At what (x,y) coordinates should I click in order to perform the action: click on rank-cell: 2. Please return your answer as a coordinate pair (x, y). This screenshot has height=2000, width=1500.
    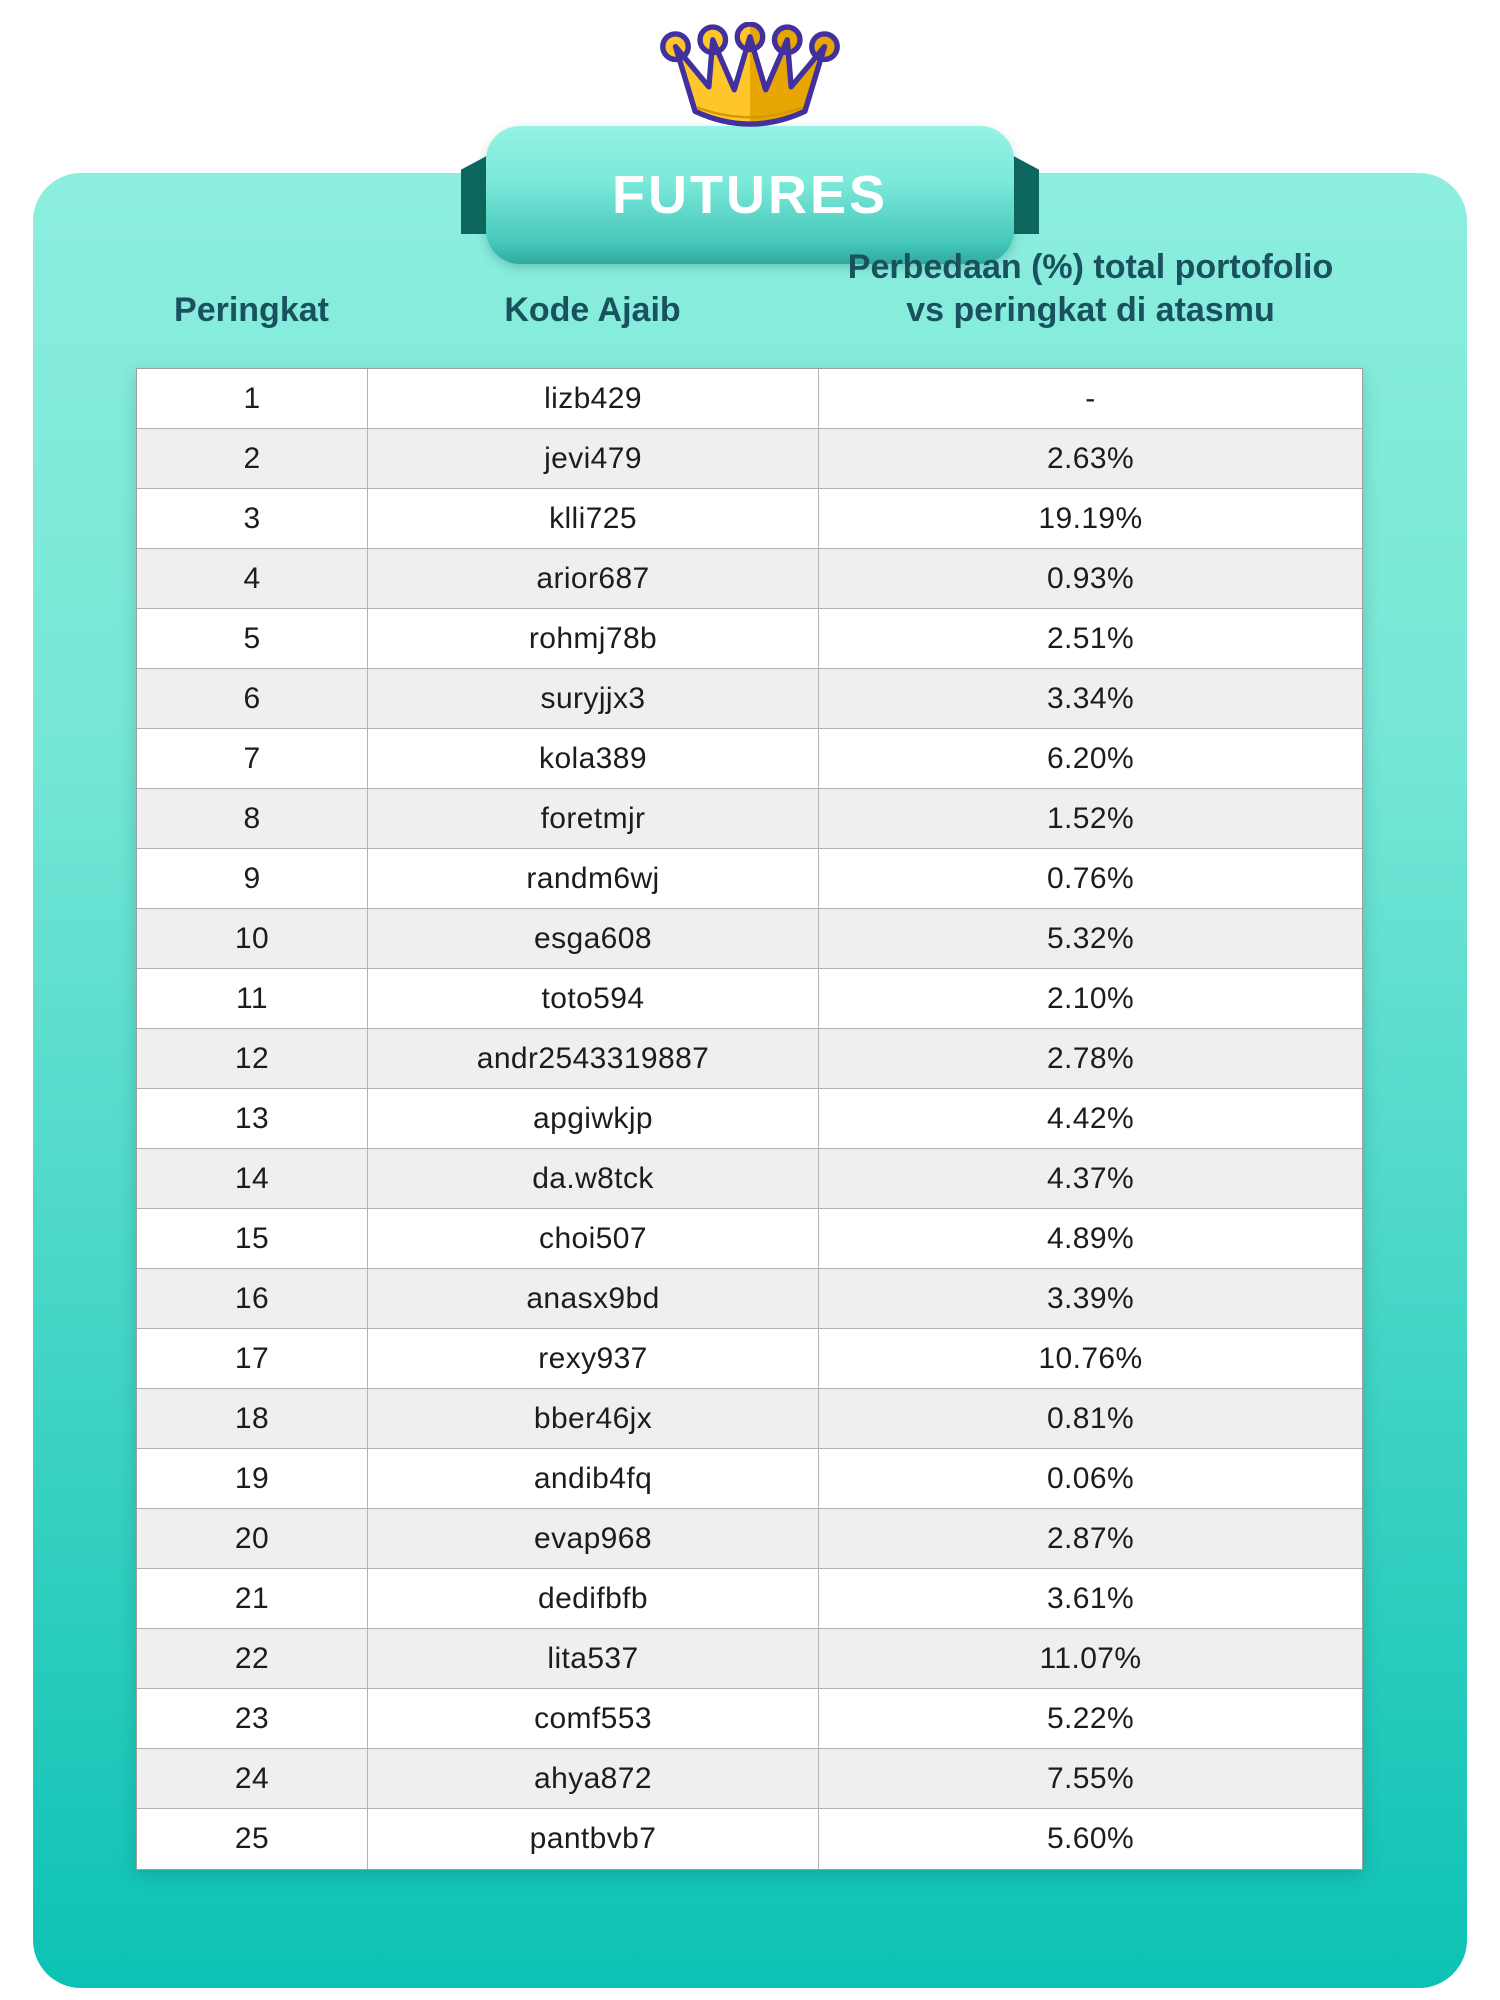
    Looking at the image, I should click on (252, 458).